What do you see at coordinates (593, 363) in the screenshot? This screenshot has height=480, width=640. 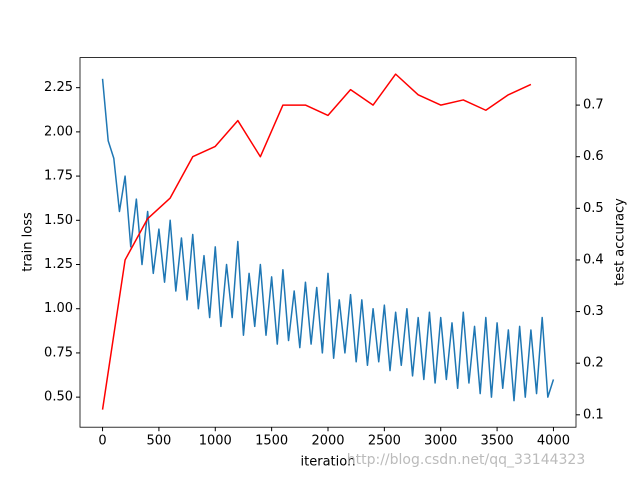 I see `y2-tick-label: 0.2` at bounding box center [593, 363].